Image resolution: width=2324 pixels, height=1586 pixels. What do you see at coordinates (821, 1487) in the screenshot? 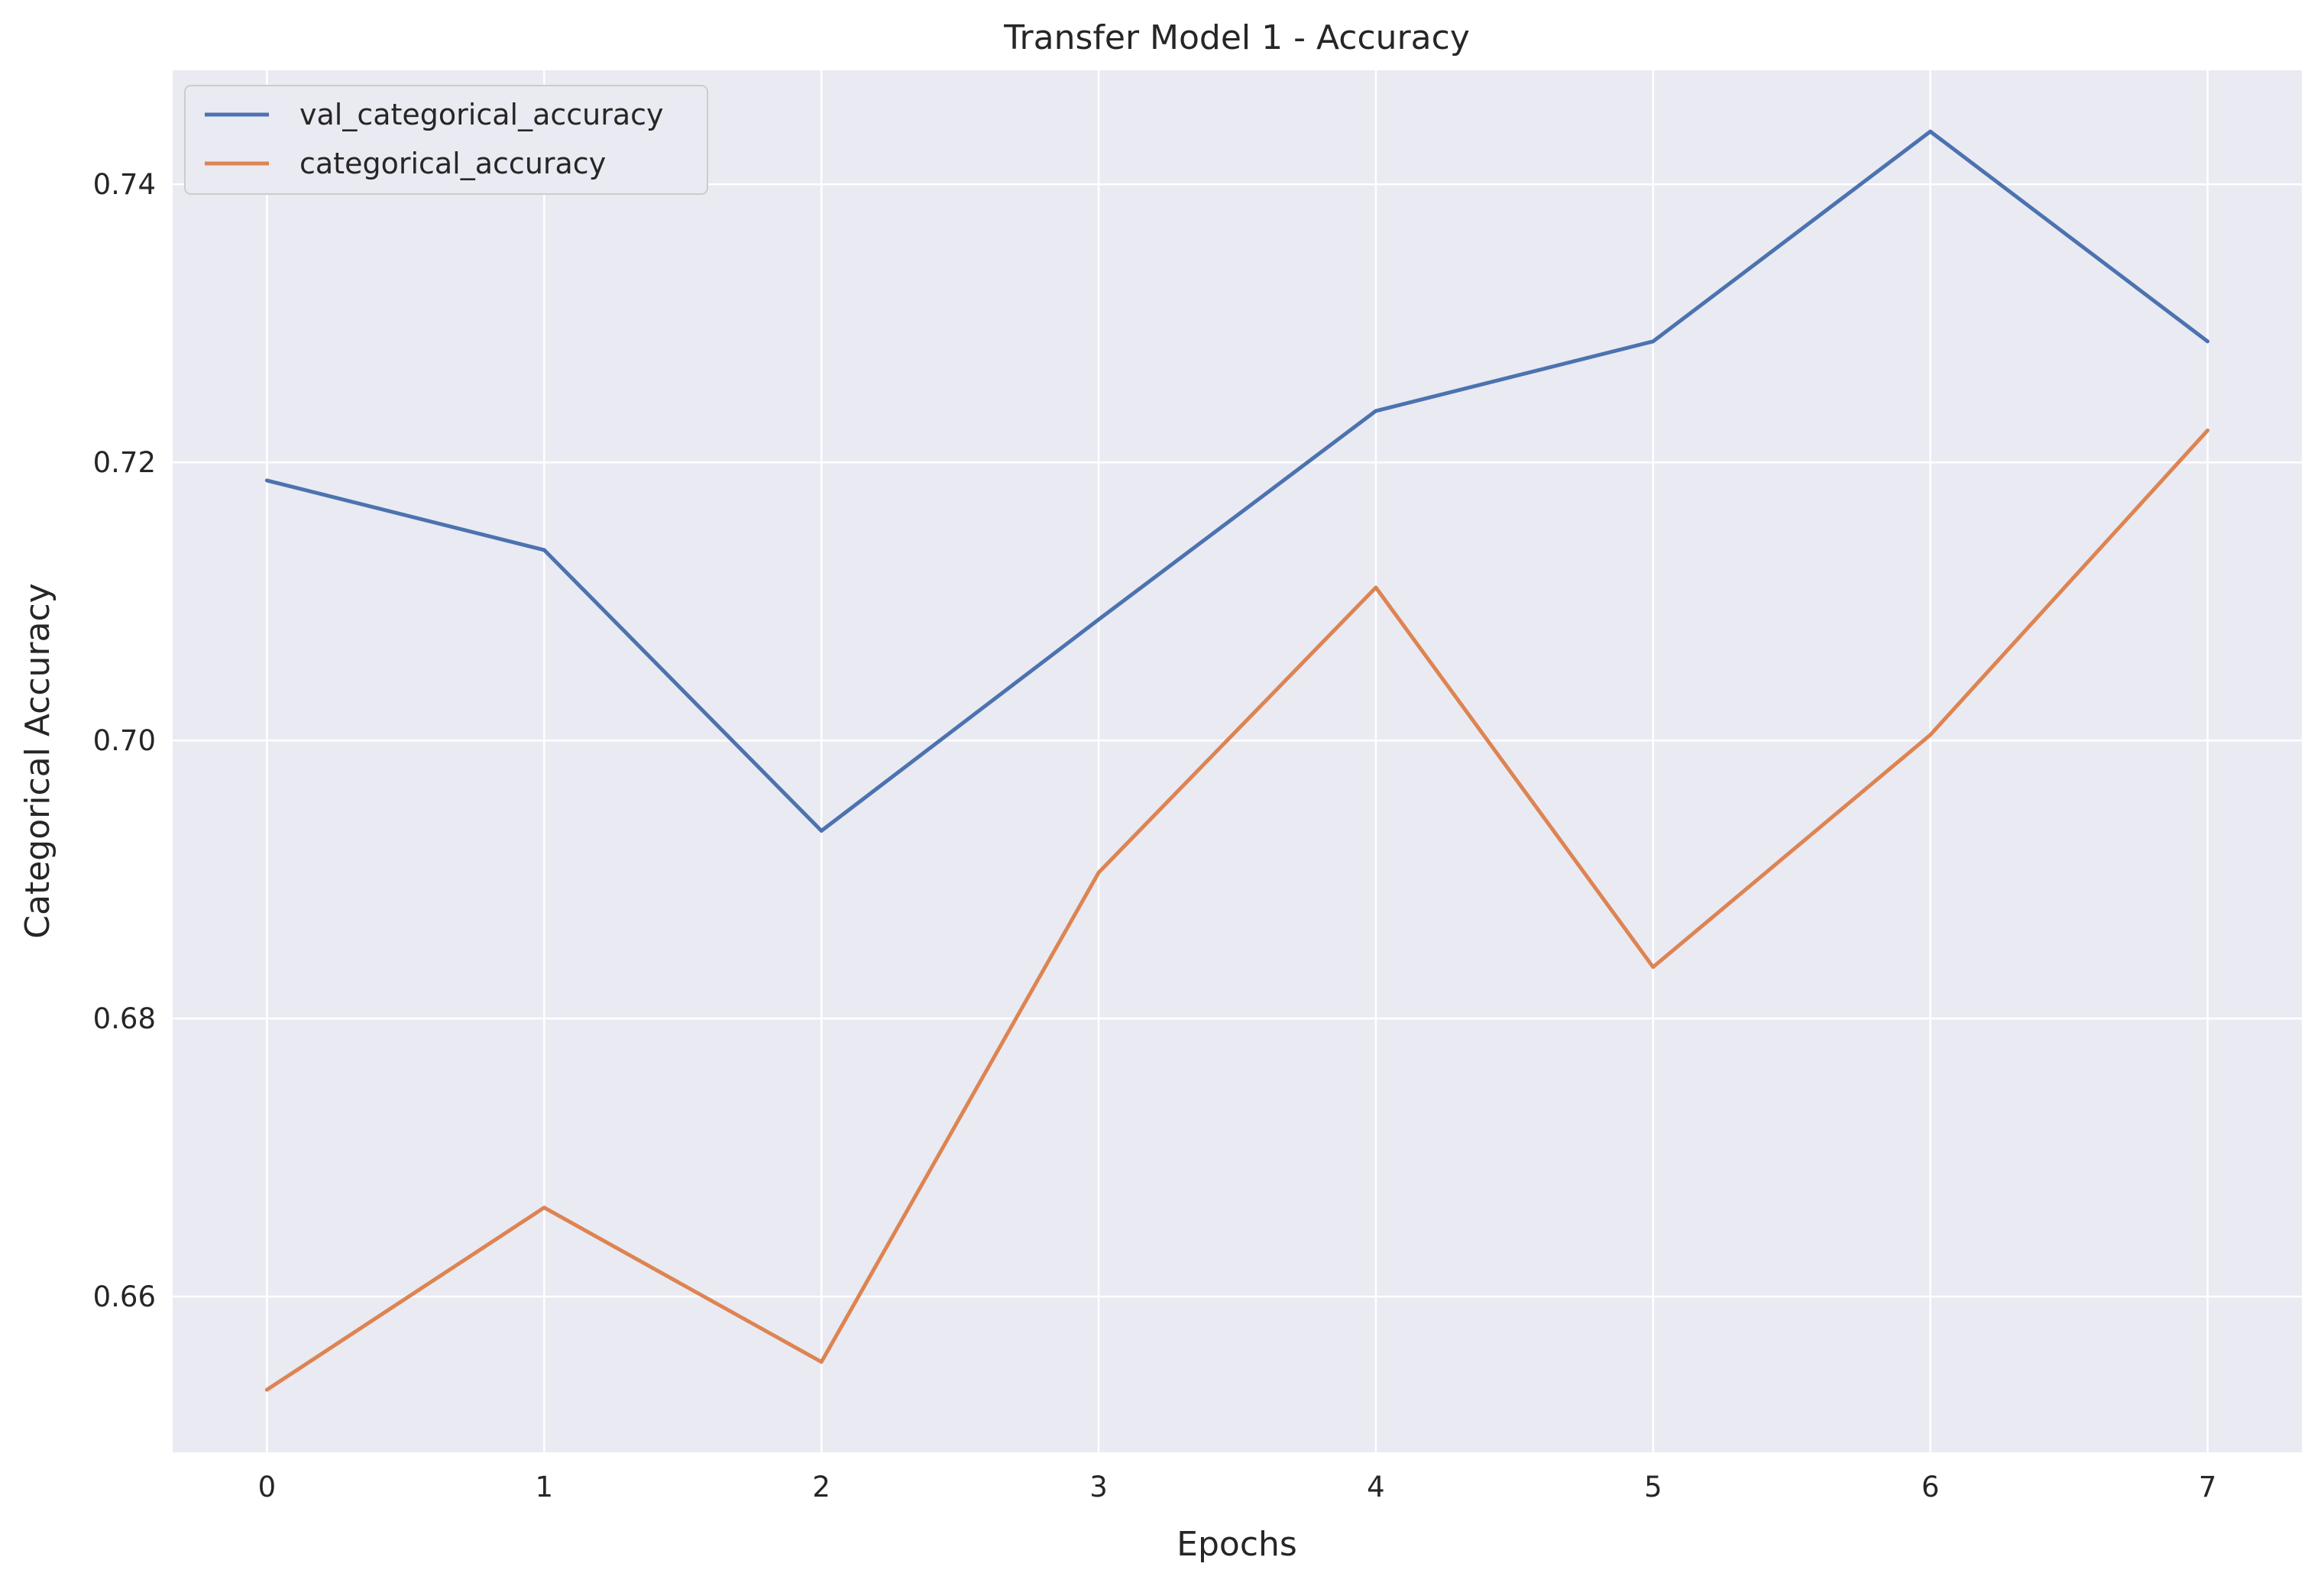
I see `x-tick-label: 2` at bounding box center [821, 1487].